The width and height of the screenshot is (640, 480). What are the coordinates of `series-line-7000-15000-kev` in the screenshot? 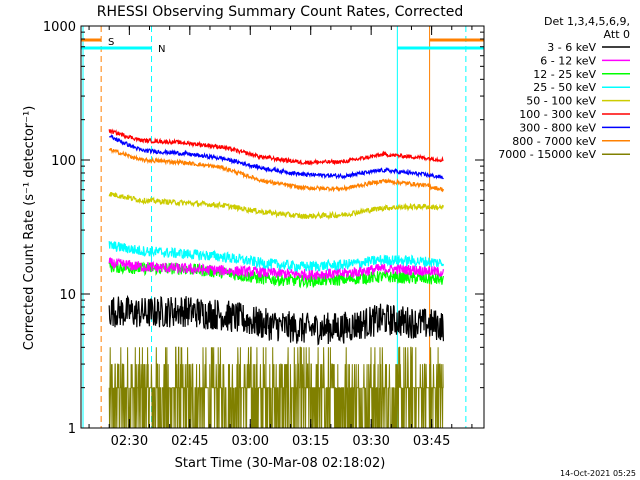 It's located at (276, 387).